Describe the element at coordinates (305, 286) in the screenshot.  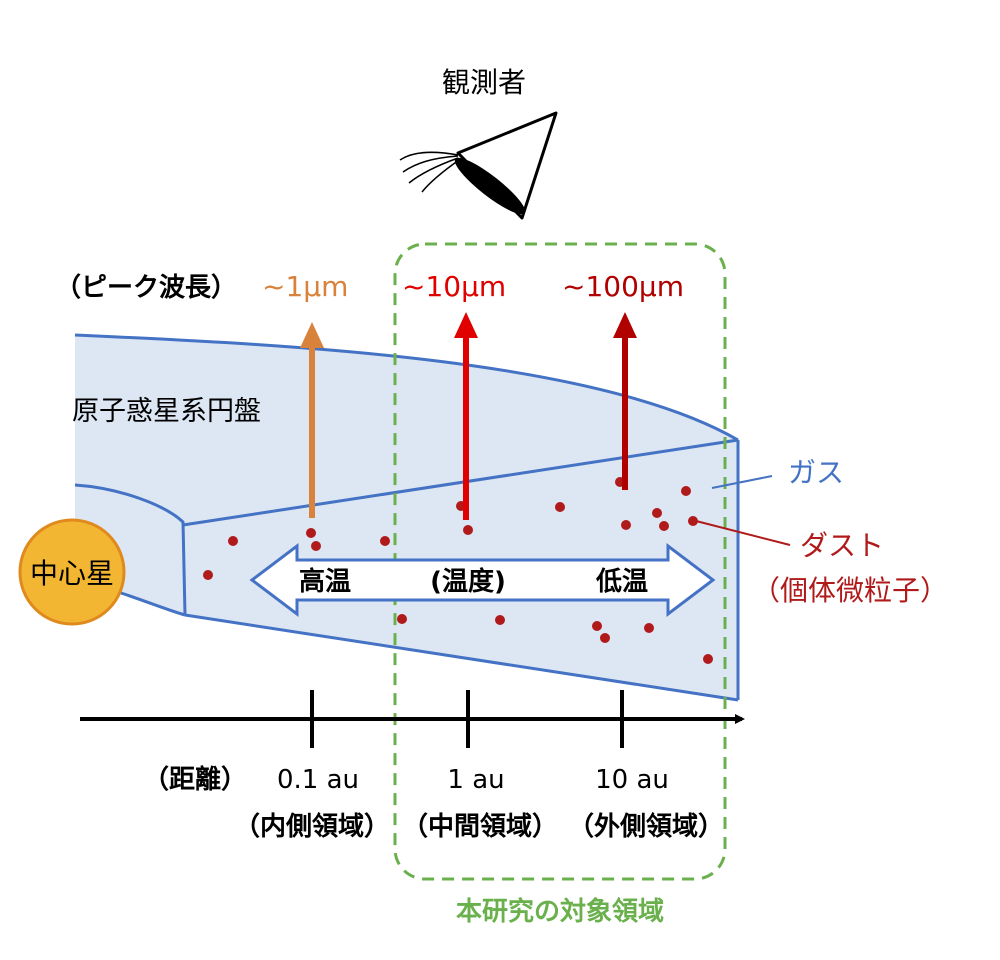
I see `peak-value-1um: ~1µm` at that location.